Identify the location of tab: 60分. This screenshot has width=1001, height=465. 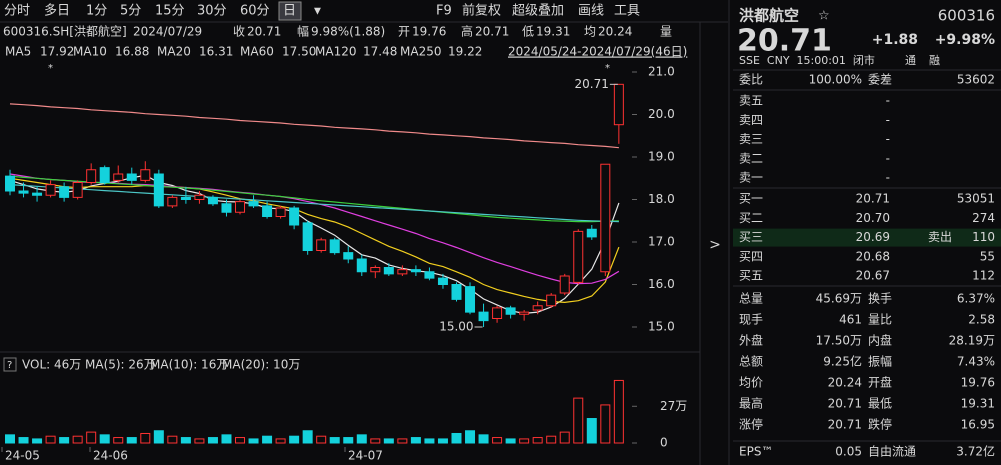
(255, 11).